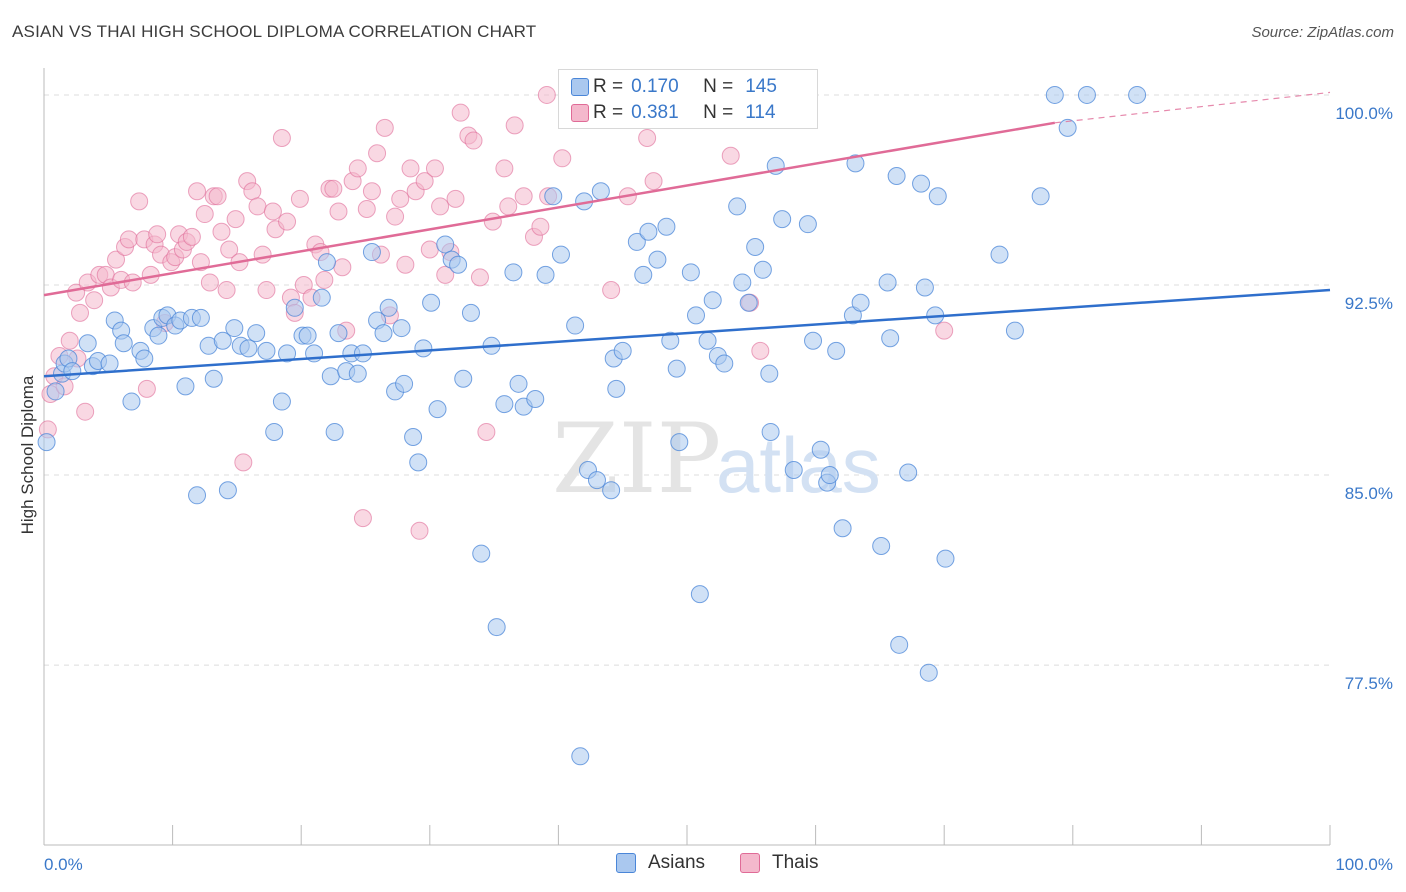 Image resolution: width=1406 pixels, height=892 pixels. Describe the element at coordinates (677, 862) in the screenshot. I see `asian-legend-label: Asians` at that location.